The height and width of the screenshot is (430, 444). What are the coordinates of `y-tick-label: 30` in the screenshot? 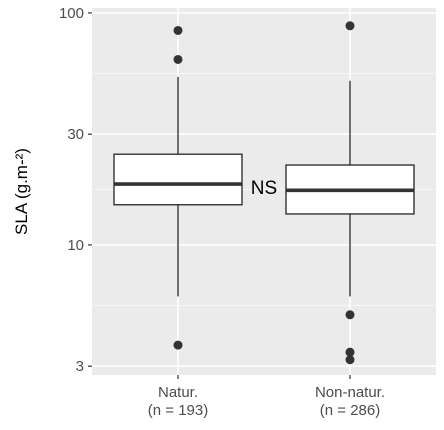 It's located at (75, 134).